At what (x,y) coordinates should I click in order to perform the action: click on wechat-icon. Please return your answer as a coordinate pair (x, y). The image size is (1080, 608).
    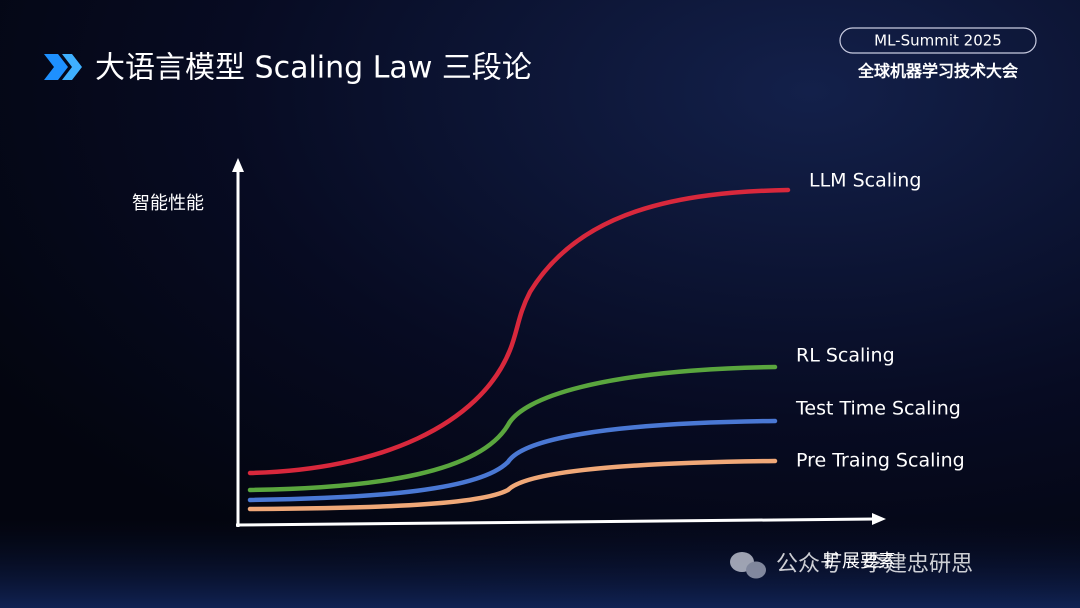
    Looking at the image, I should click on (748, 565).